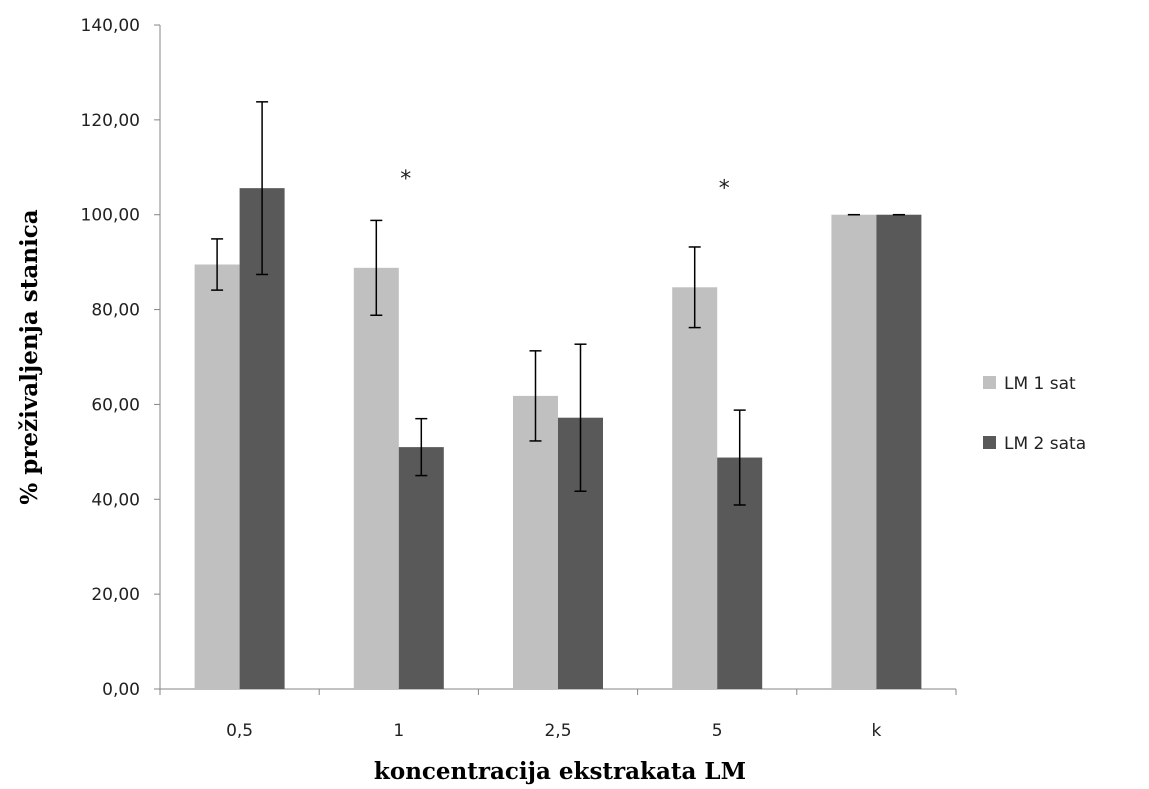  Describe the element at coordinates (239, 731) in the screenshot. I see `x-tick-label: 0,5` at that location.